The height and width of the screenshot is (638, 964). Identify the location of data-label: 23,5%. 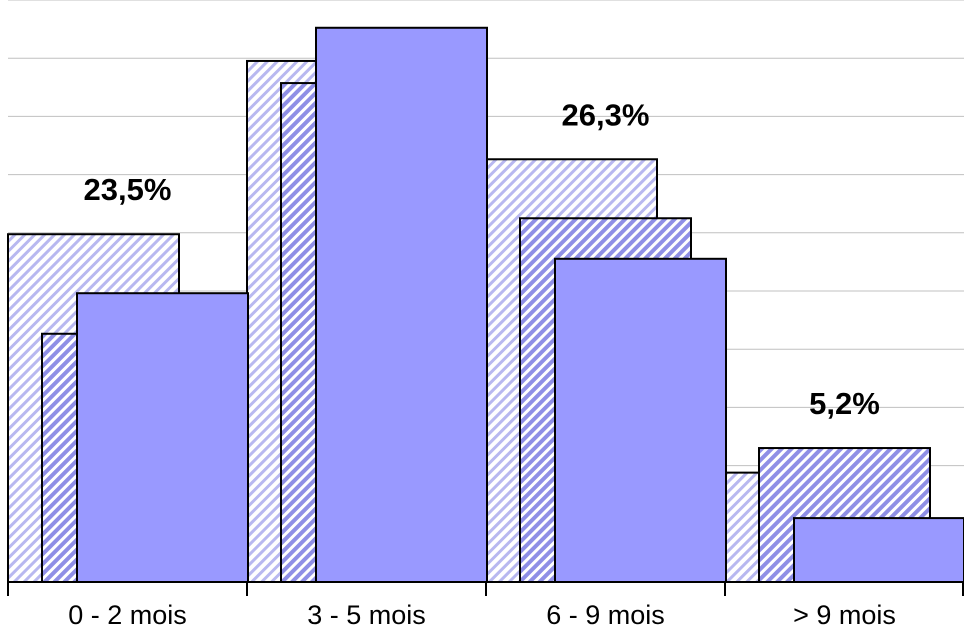
(128, 189).